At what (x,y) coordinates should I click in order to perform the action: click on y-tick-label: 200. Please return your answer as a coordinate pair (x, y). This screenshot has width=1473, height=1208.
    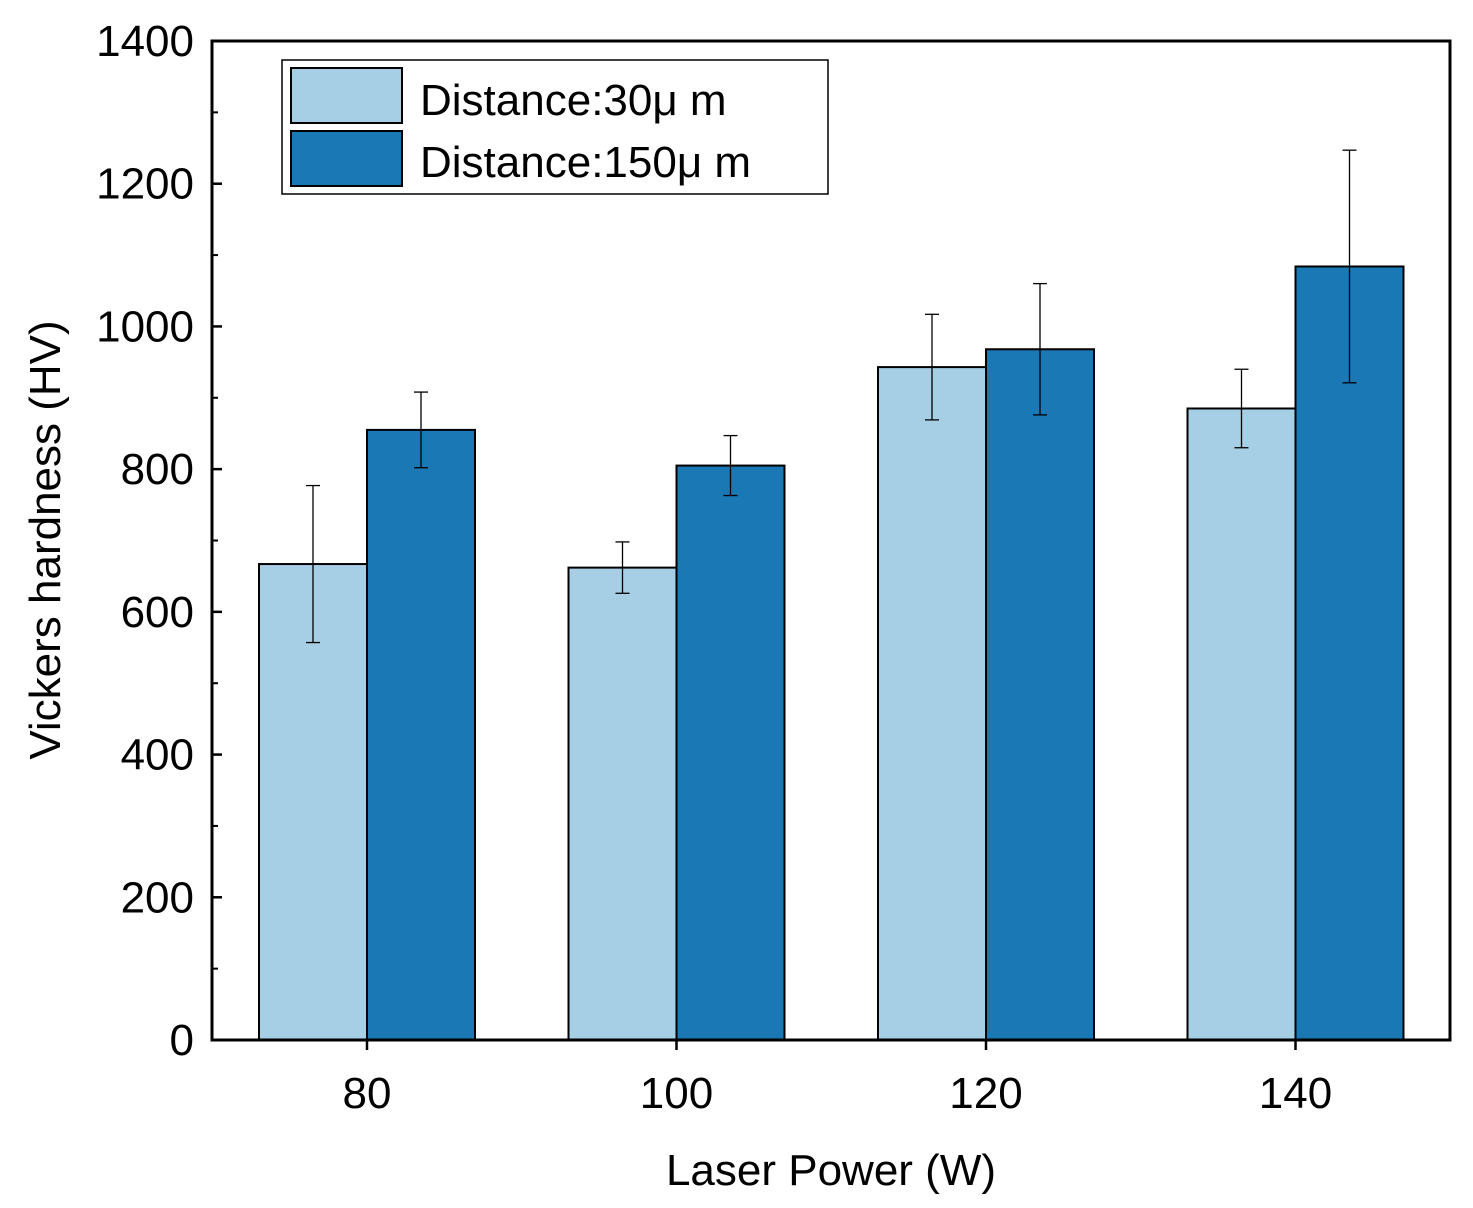
    Looking at the image, I should click on (157, 897).